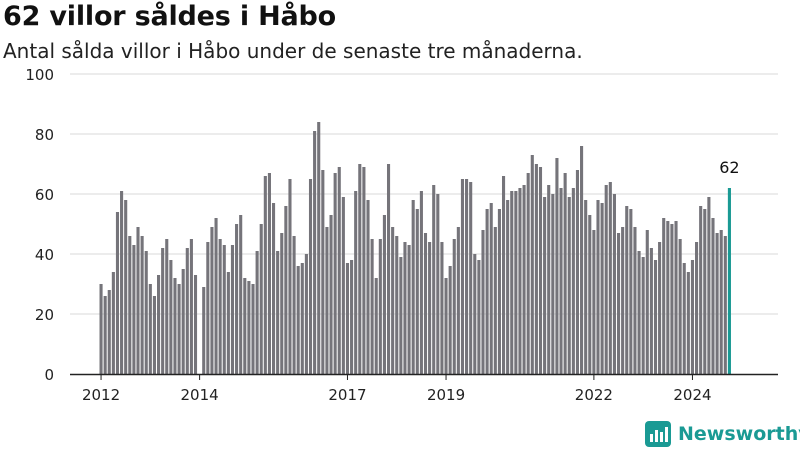 This screenshot has height=450, width=800. Describe the element at coordinates (170, 16) in the screenshot. I see `chart-title: 62 villor såldes i Håbo` at that location.